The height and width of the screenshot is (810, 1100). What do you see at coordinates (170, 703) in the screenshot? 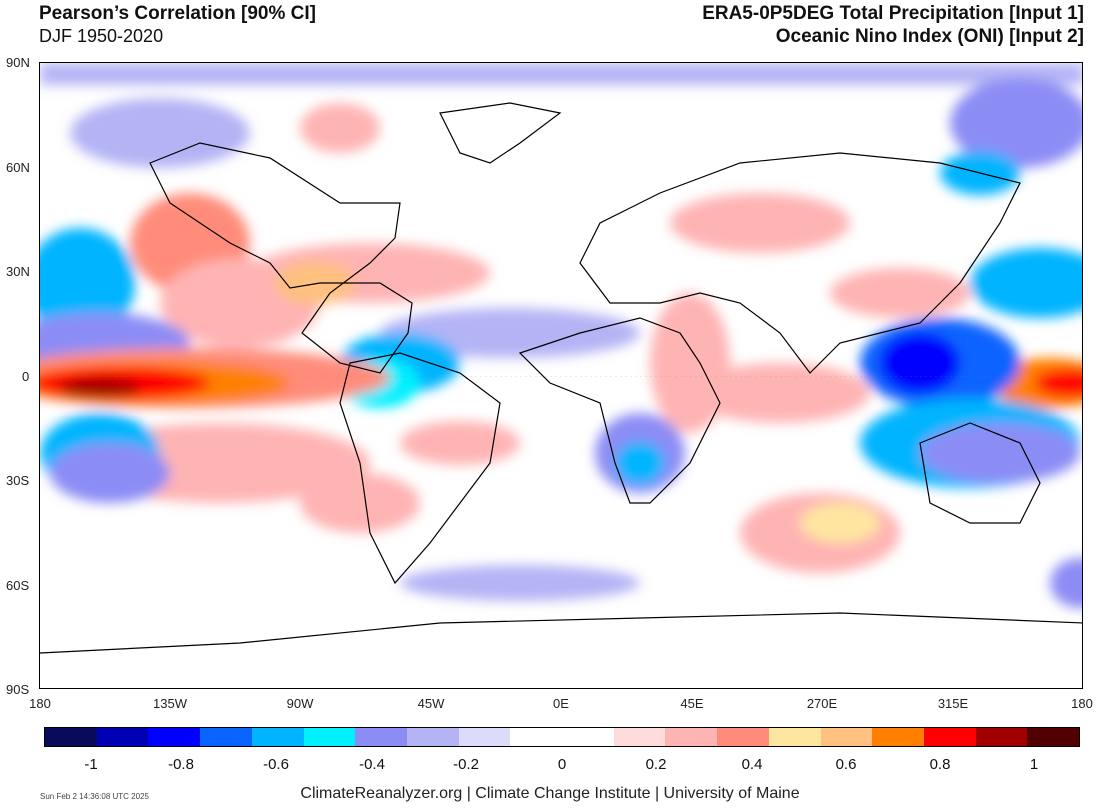
I see `lon-label-135w: 135W` at bounding box center [170, 703].